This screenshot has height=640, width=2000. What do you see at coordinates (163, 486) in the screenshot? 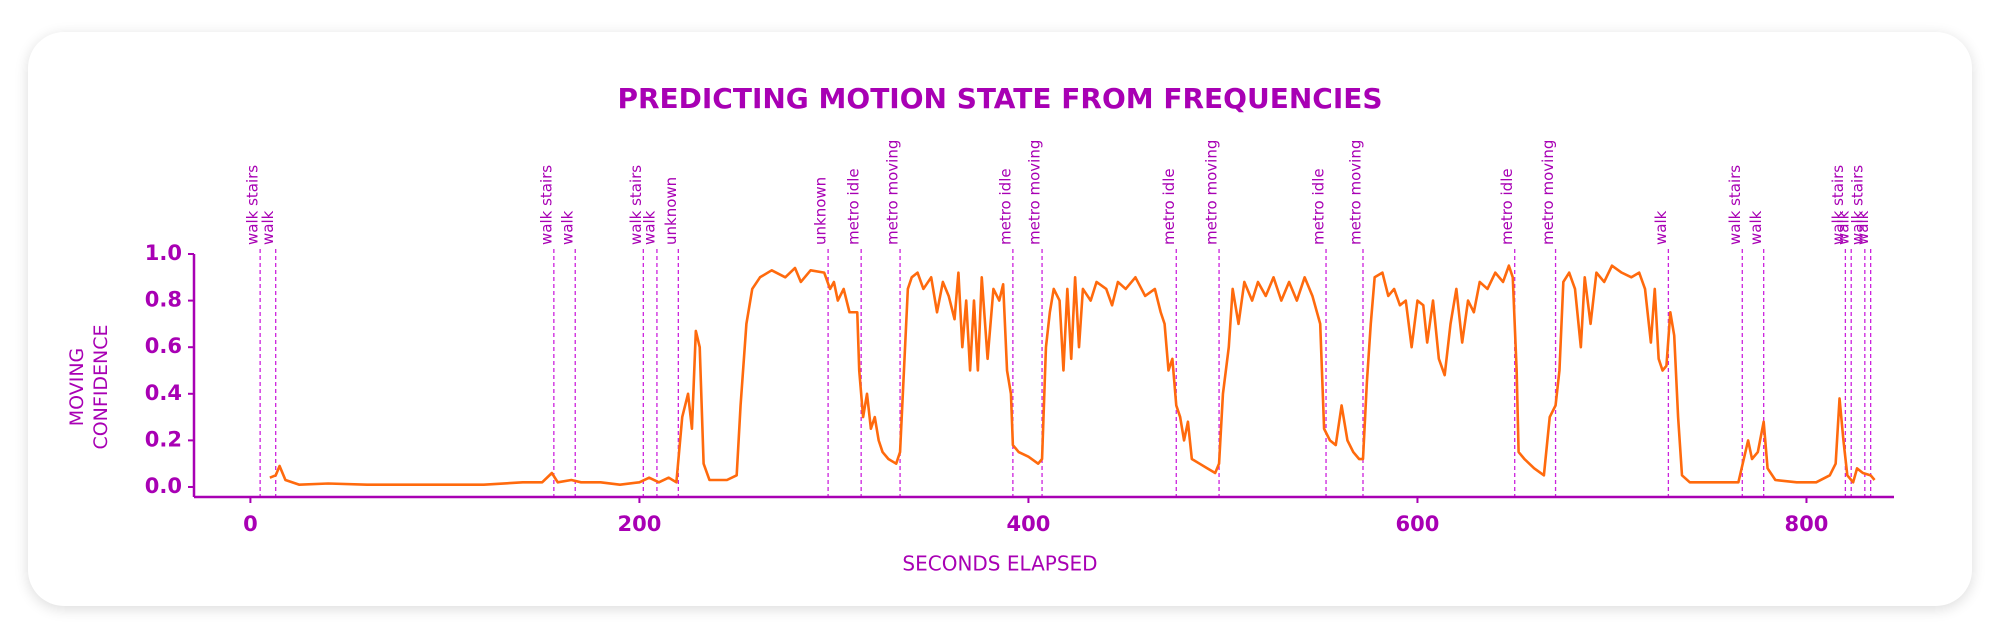
I see `y-tick-label: 0.0` at bounding box center [163, 486].